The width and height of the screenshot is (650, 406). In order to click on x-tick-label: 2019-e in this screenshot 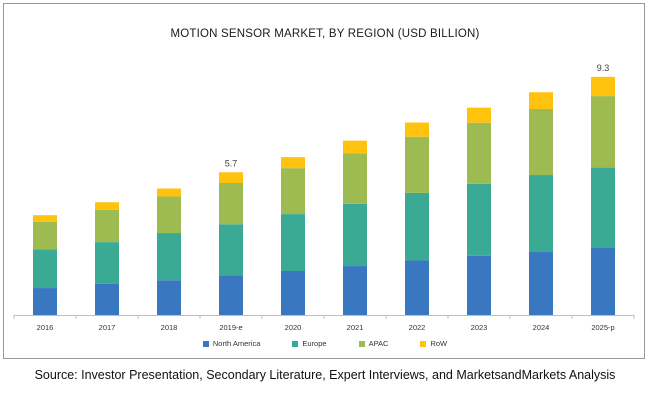, I will do `click(230, 327)`.